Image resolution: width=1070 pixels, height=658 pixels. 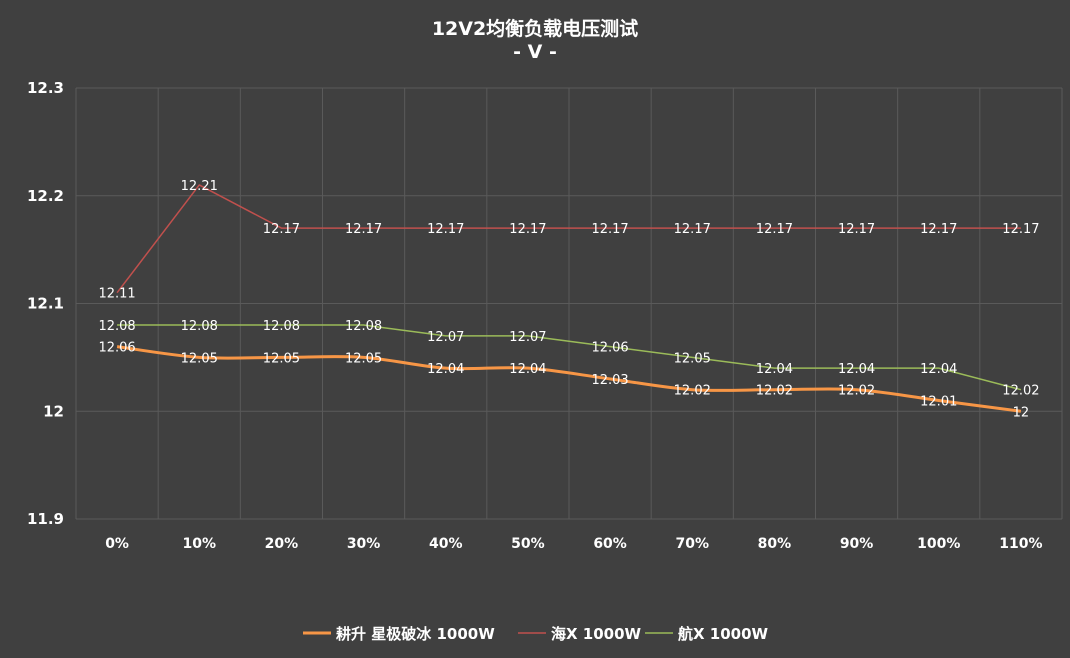 I want to click on chart-subtitle: - V -, so click(x=535, y=52).